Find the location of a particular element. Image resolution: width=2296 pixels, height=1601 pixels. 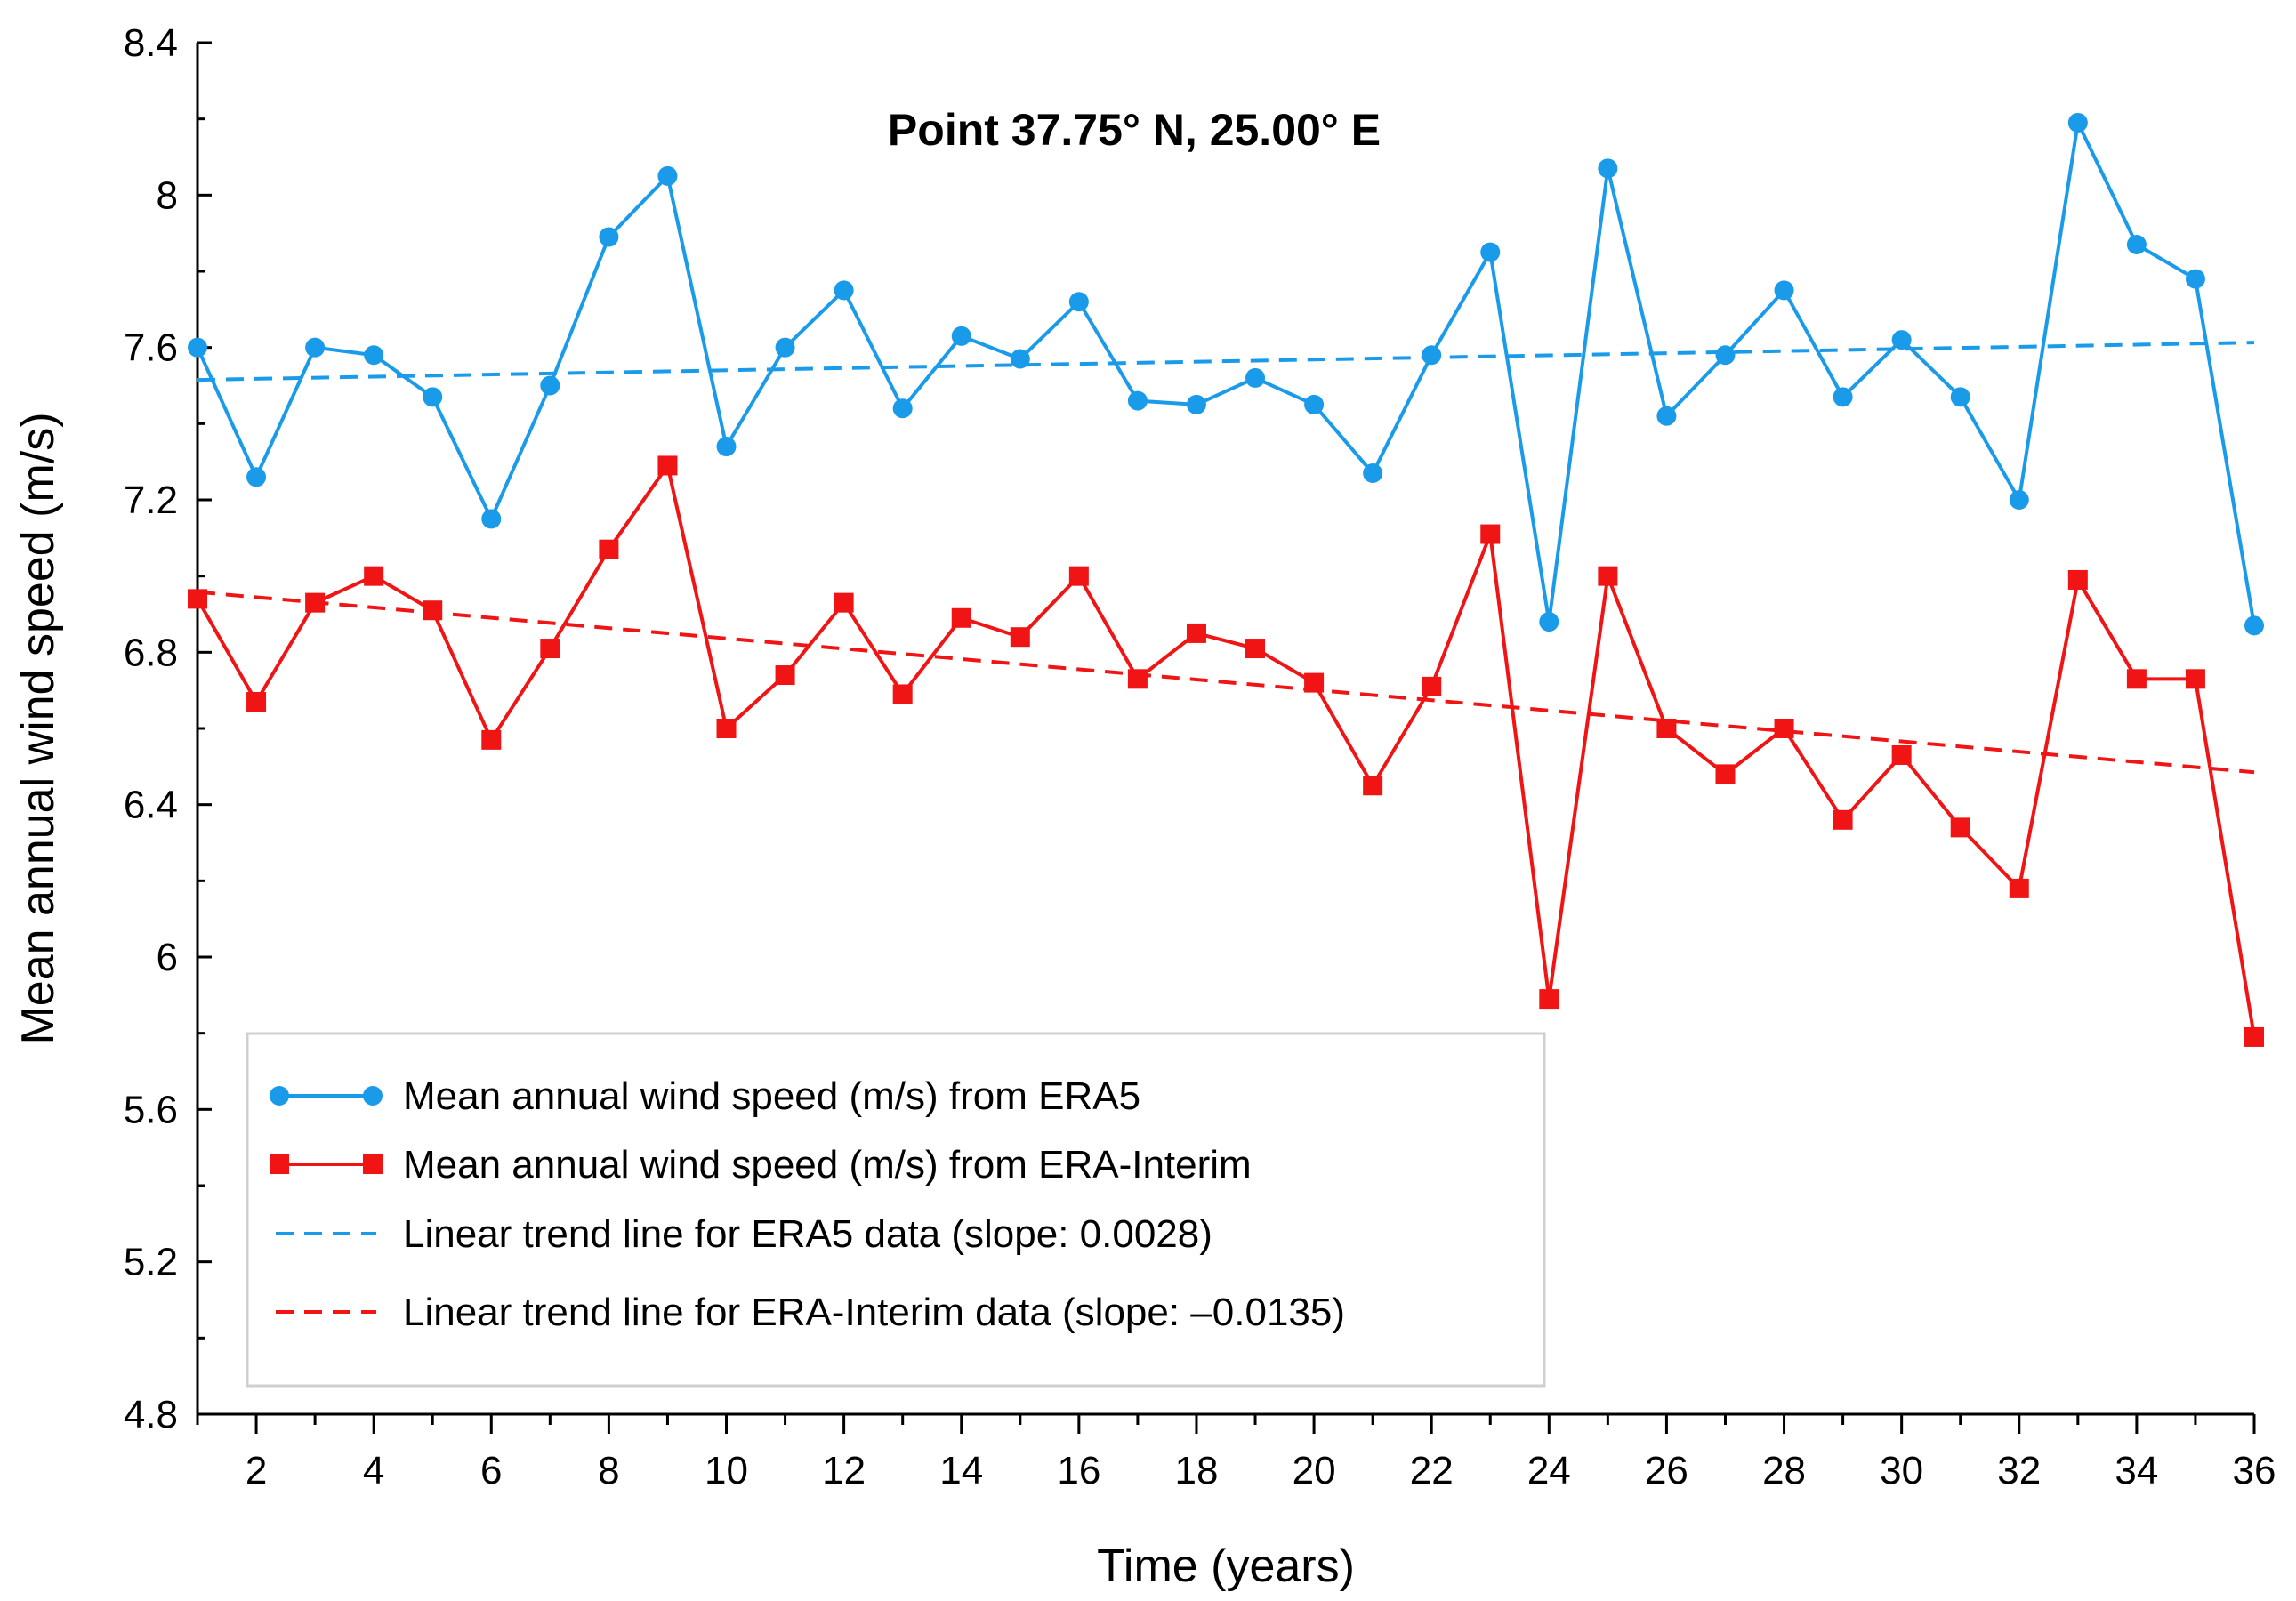

x-tick-label: 18 is located at coordinates (1196, 1470).